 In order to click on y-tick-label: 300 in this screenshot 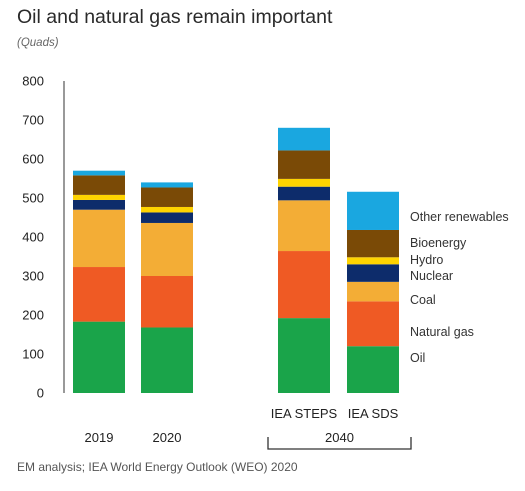, I will do `click(33, 276)`.